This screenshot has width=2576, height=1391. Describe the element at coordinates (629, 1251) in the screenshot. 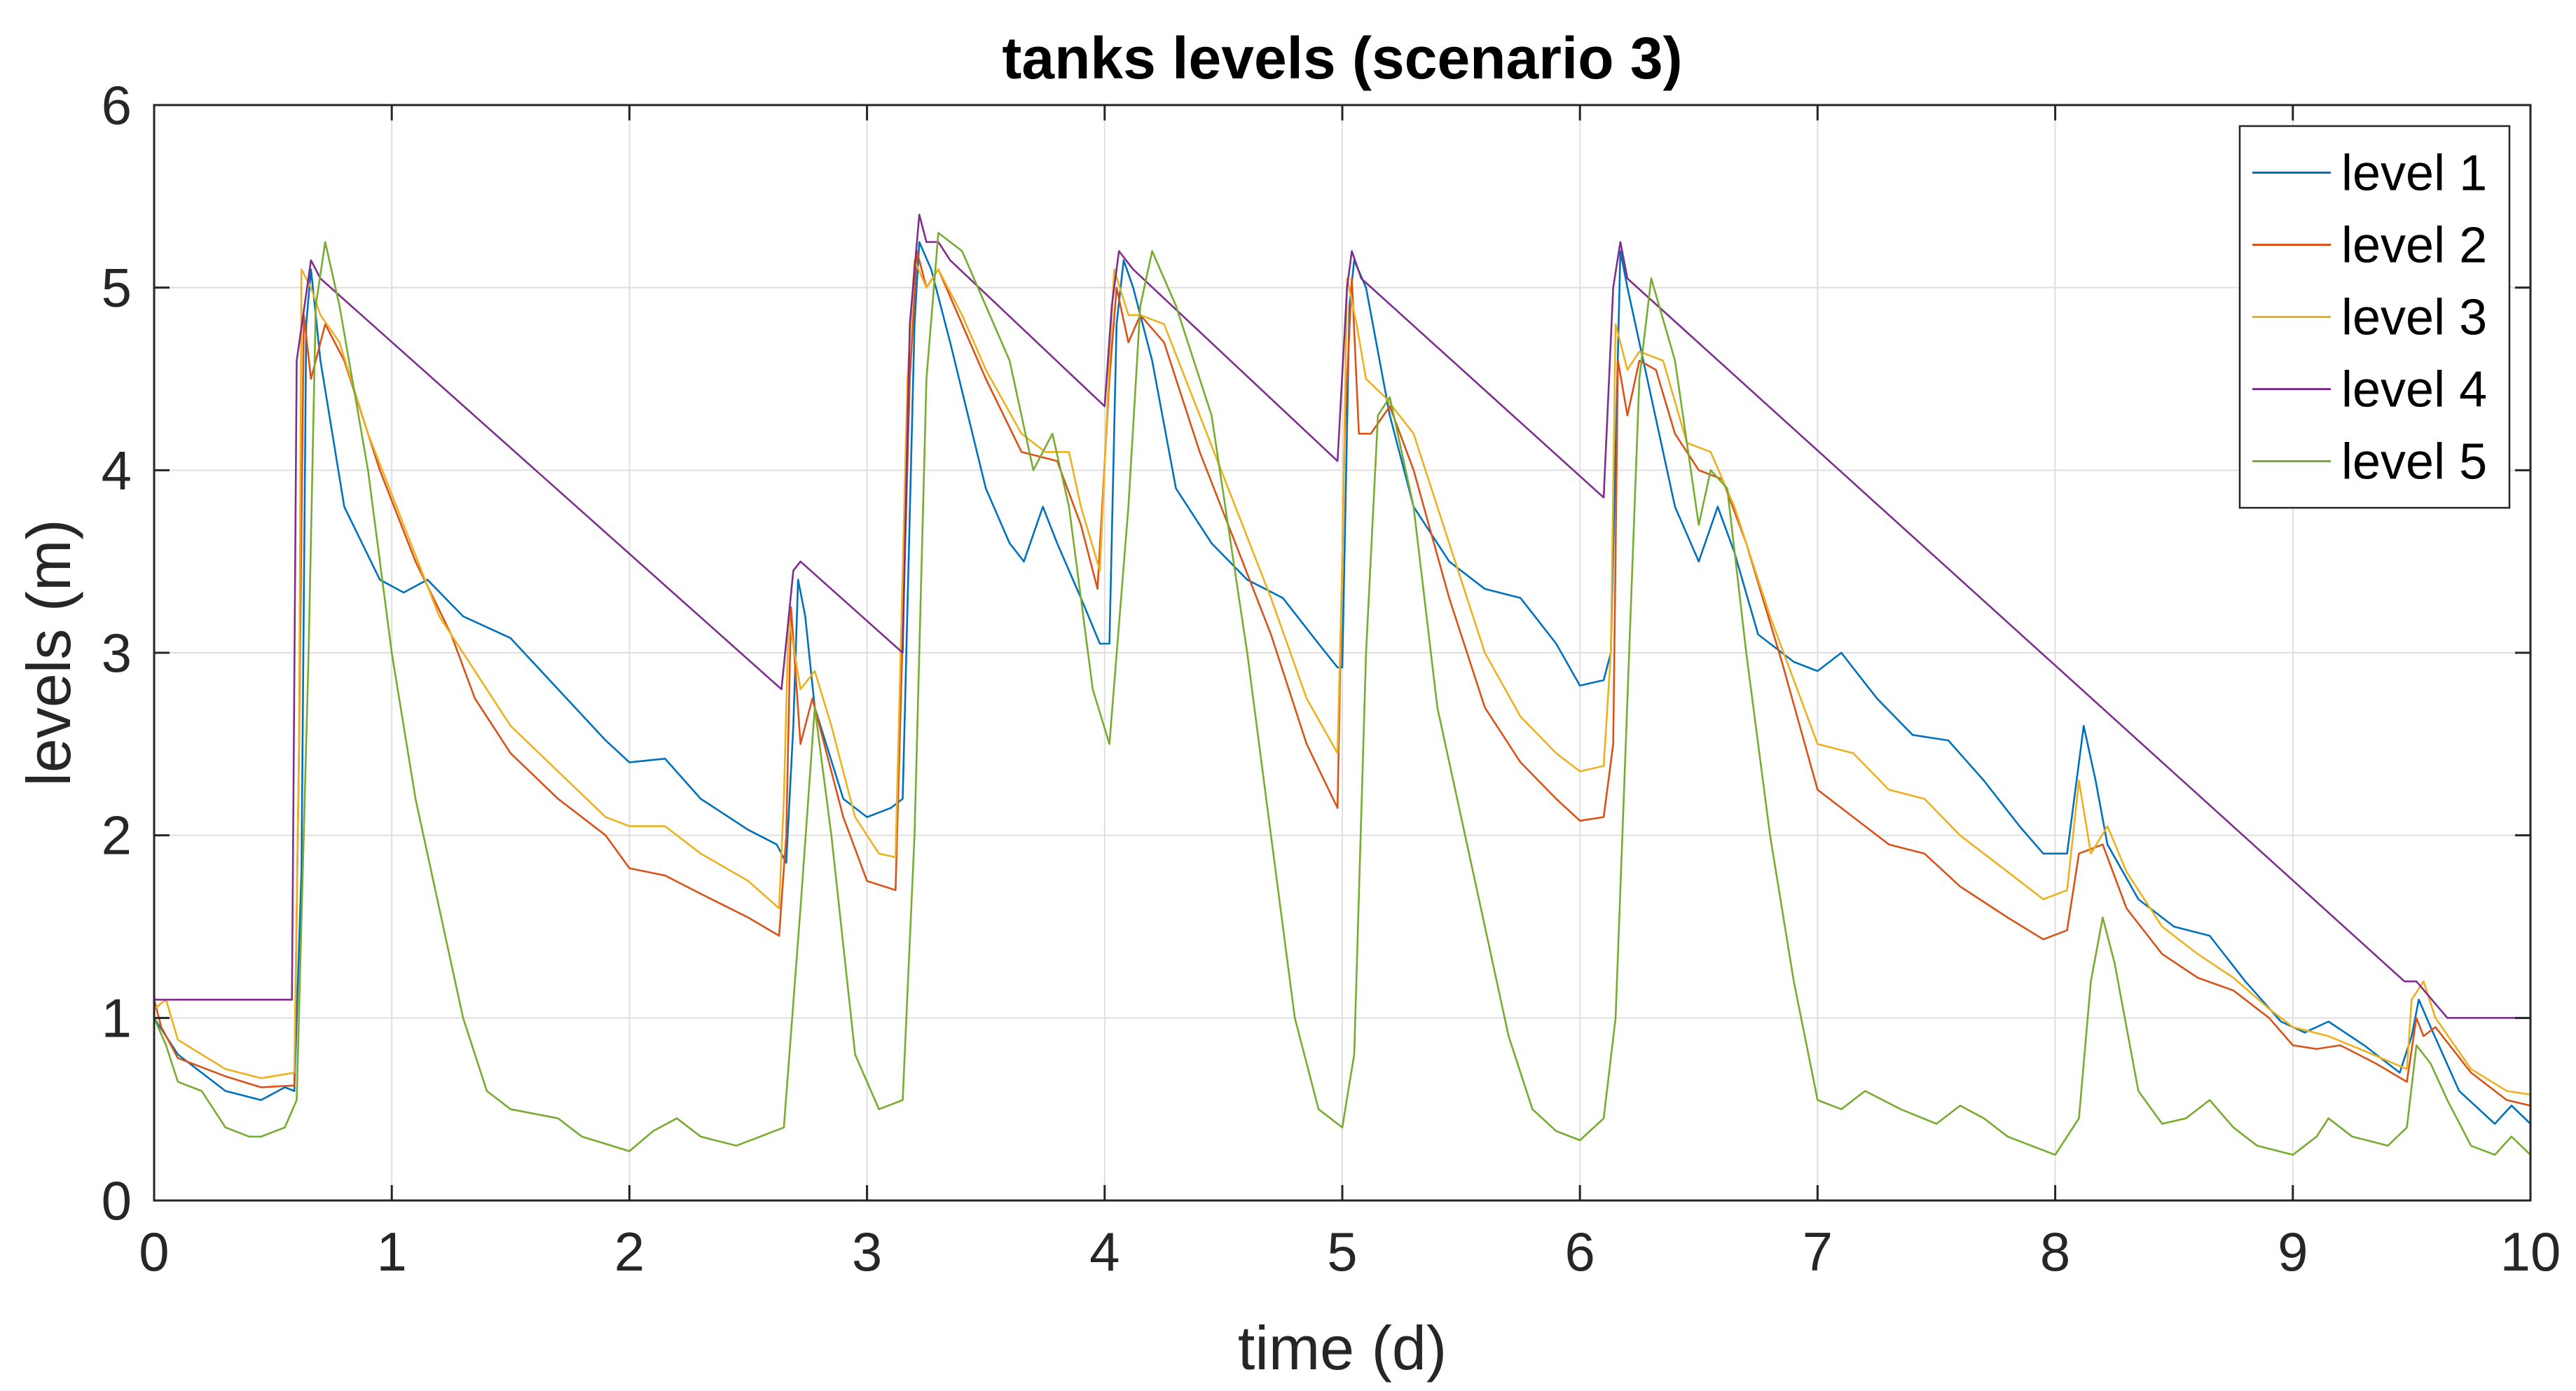

I see `x-tick-label: 2` at that location.